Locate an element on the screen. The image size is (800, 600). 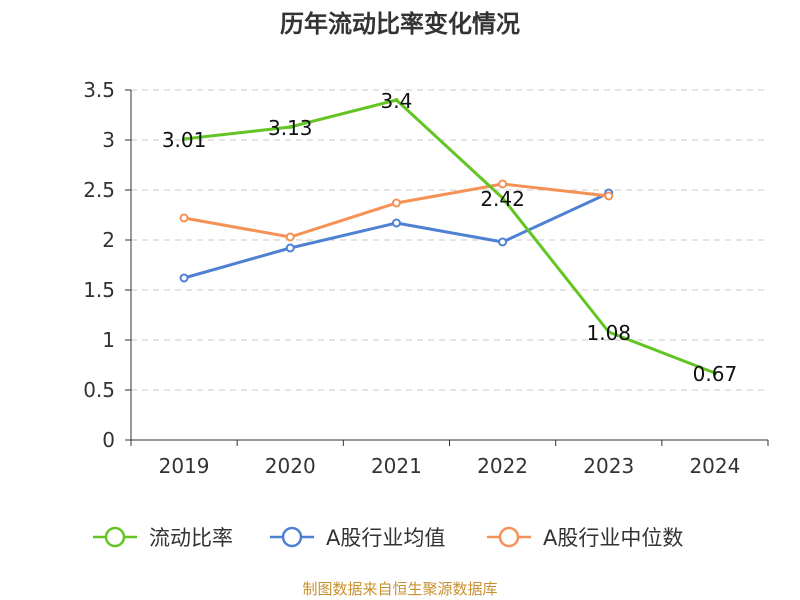
x-tick-label: 2024 is located at coordinates (714, 466).